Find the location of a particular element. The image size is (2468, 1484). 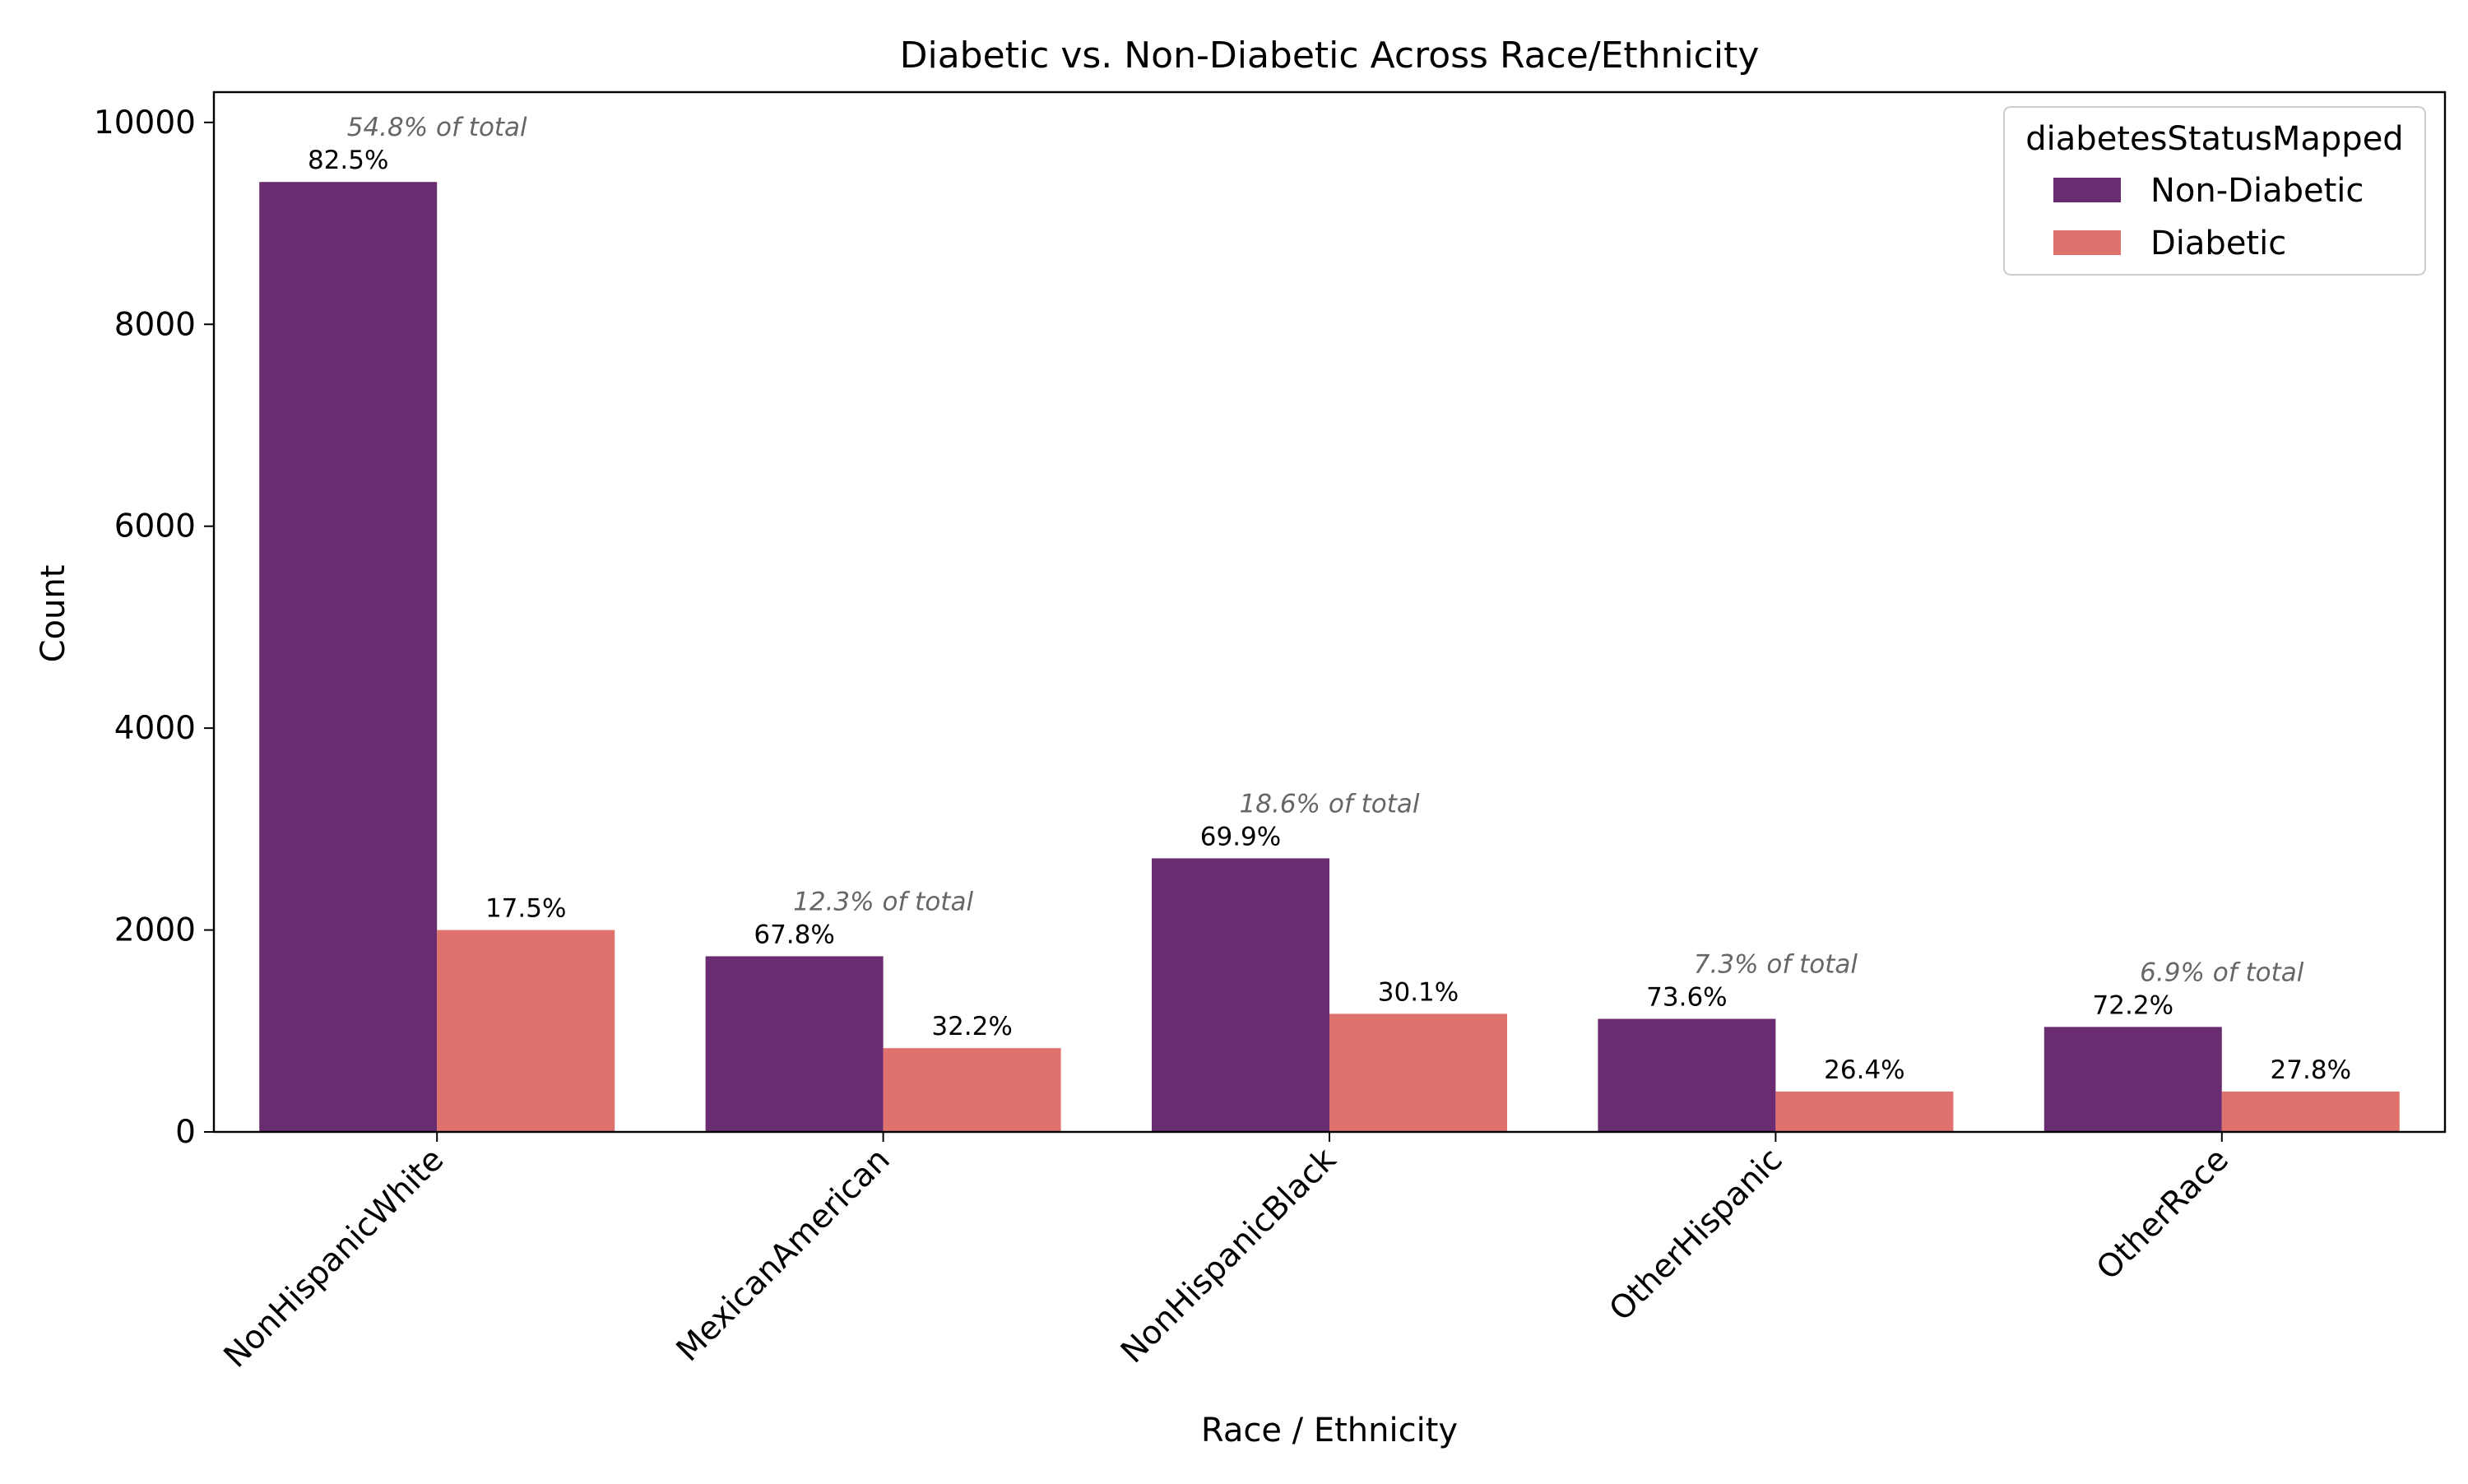

legend-label-non-diabetic: Non-Diabetic is located at coordinates (2257, 191).